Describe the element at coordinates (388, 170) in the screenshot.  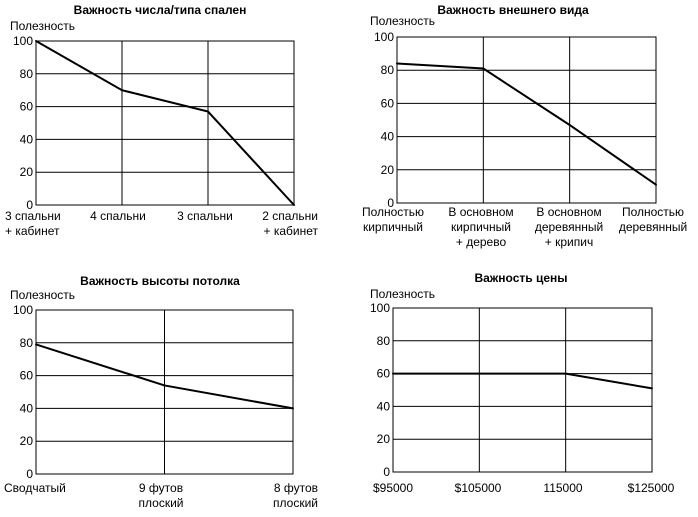
I see `chart-2-y-tick-label: 20` at that location.